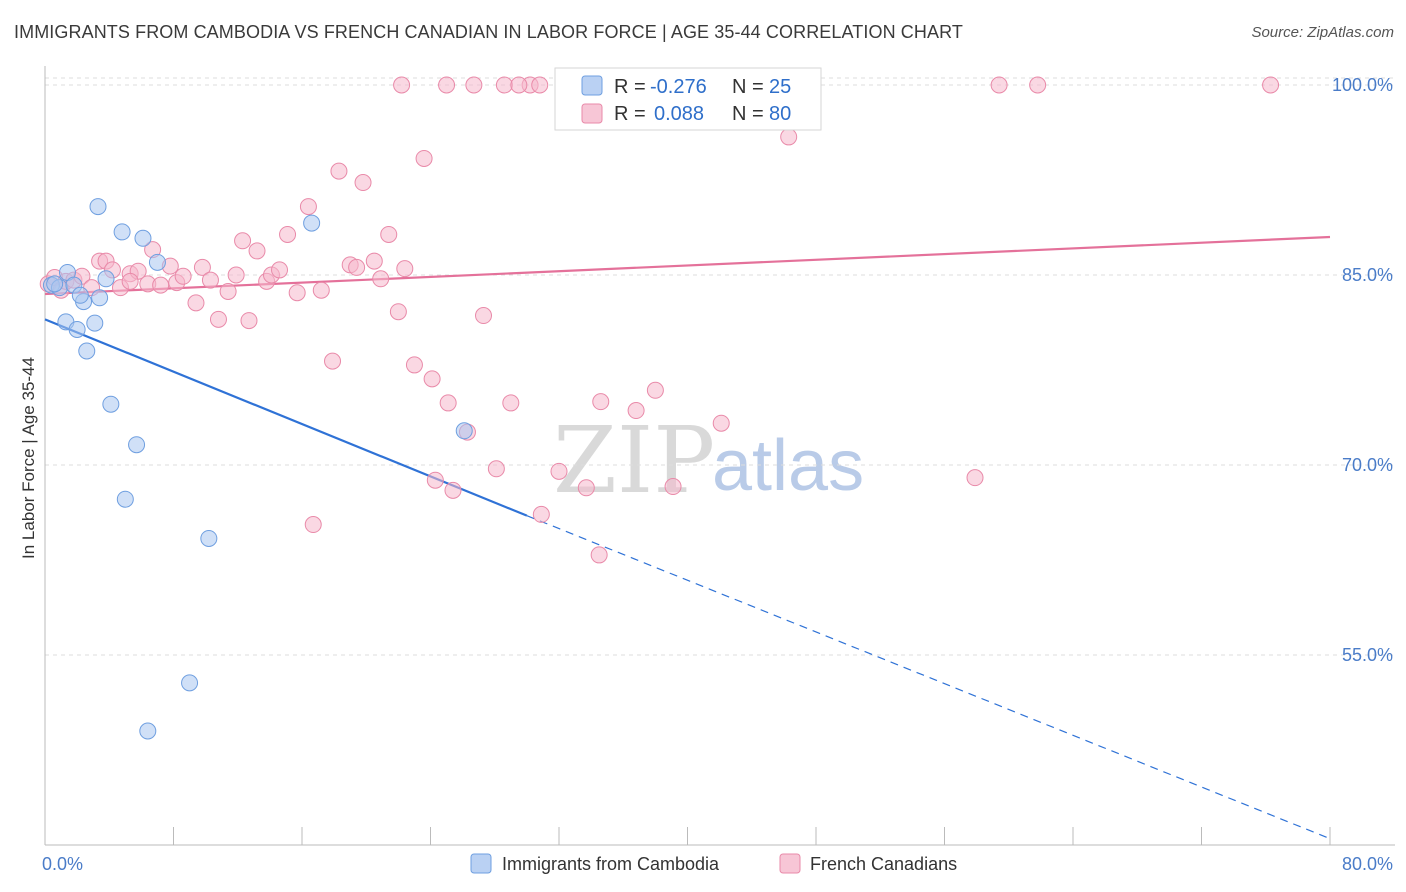 This screenshot has height=892, width=1406. I want to click on trend-line-cambodia, so click(286, 417).